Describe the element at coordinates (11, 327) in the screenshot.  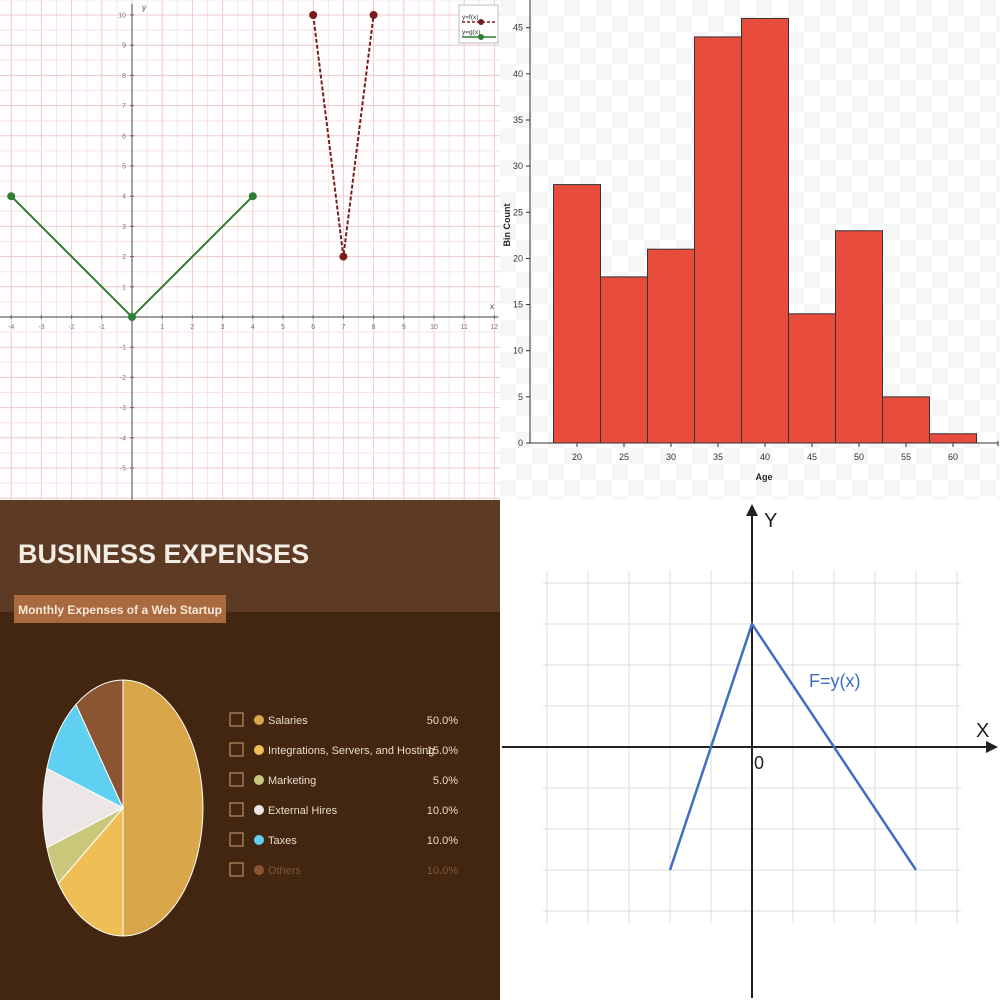
I see `x-tick-label: -4` at that location.